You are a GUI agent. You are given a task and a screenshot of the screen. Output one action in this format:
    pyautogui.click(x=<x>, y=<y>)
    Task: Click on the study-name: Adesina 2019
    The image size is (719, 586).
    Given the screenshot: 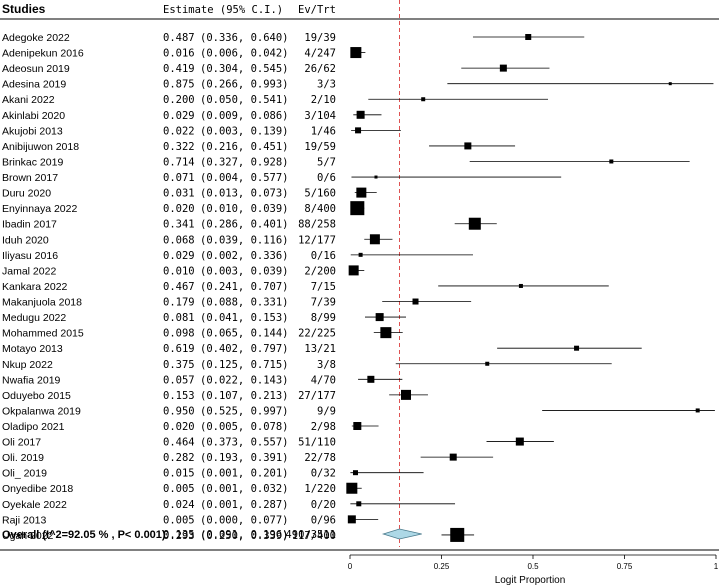 What is the action you would take?
    pyautogui.click(x=34, y=85)
    